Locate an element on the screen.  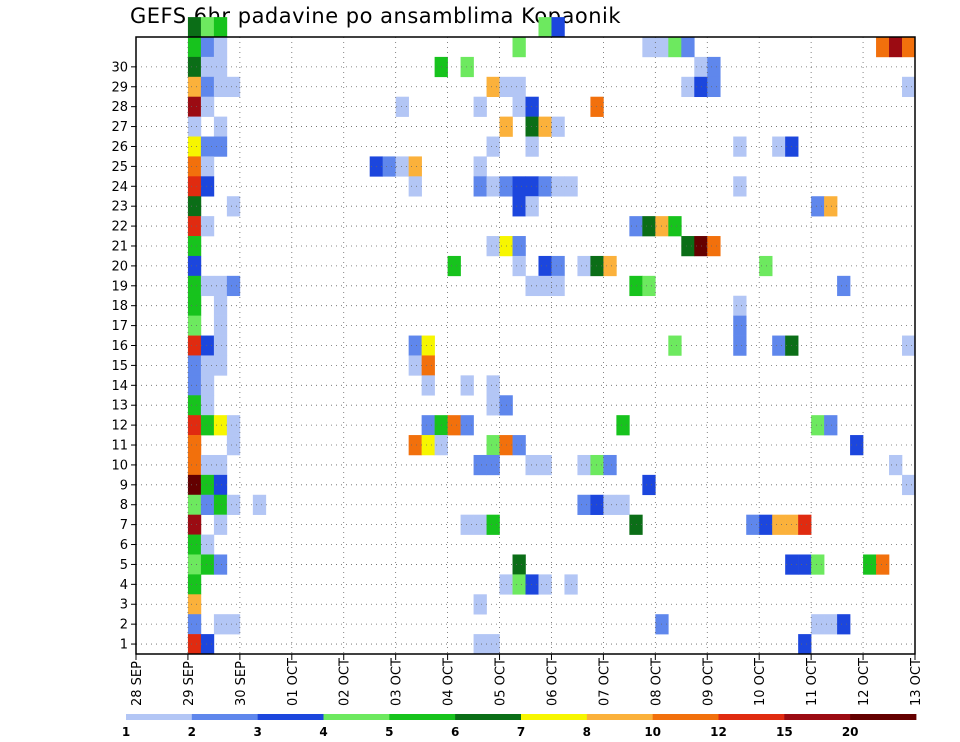
y-tick-label: 12 is located at coordinates (119, 426).